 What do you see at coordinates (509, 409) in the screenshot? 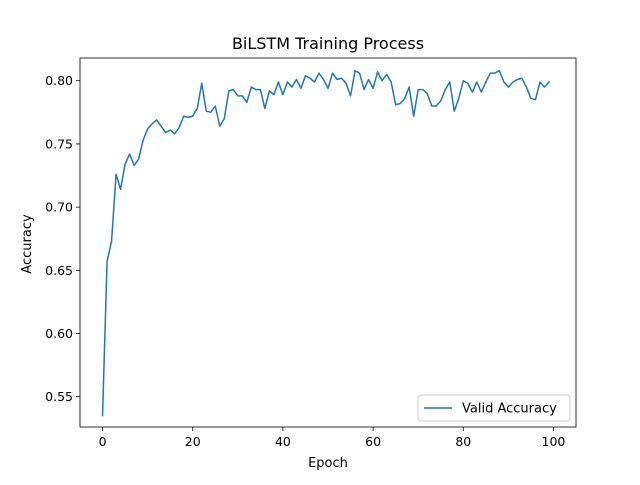
I see `legend-label-valid-accuracy: Valid Accuracy` at bounding box center [509, 409].